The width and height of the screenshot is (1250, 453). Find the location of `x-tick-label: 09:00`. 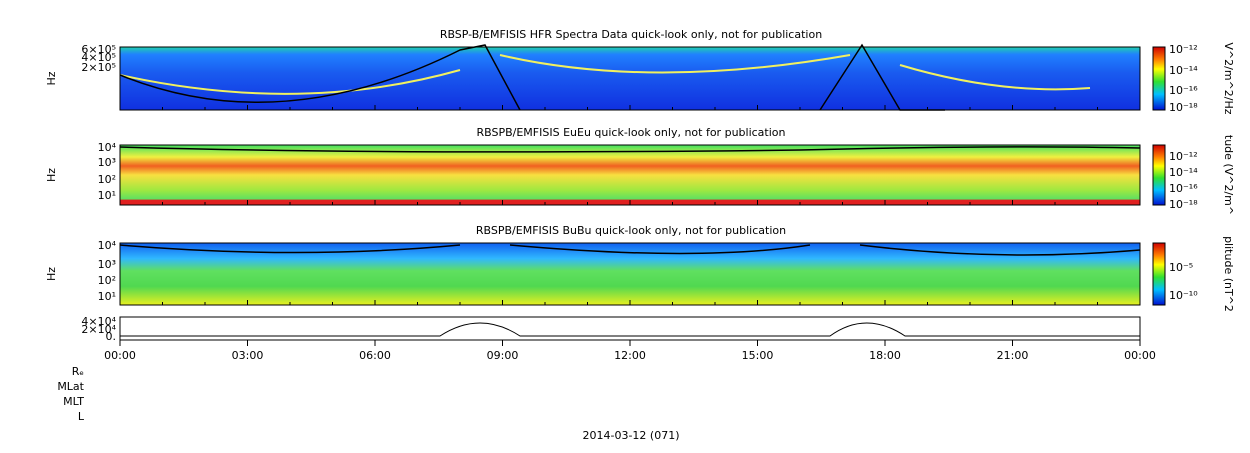

x-tick-label: 09:00 is located at coordinates (503, 355).